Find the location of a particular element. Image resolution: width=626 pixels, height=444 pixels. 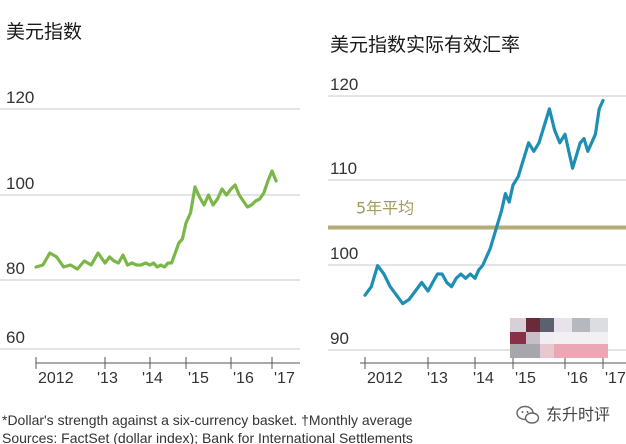

left-y-tick-label: 60 is located at coordinates (15, 337).